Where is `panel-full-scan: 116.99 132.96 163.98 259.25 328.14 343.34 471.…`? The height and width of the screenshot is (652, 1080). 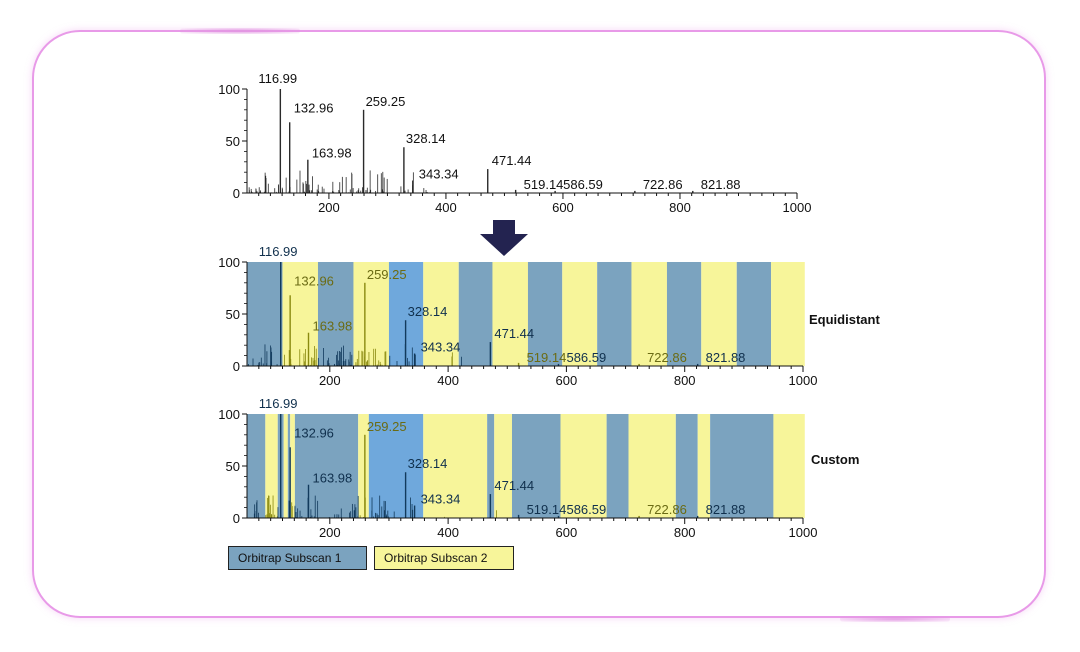 panel-full-scan: 116.99 132.96 163.98 259.25 328.14 343.34 471.… is located at coordinates (514, 143).